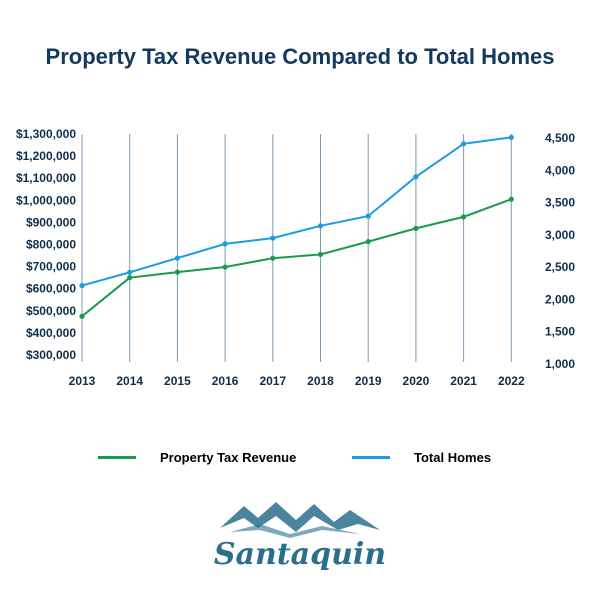  Describe the element at coordinates (272, 381) in the screenshot. I see `x-tick-label: 2017` at that location.